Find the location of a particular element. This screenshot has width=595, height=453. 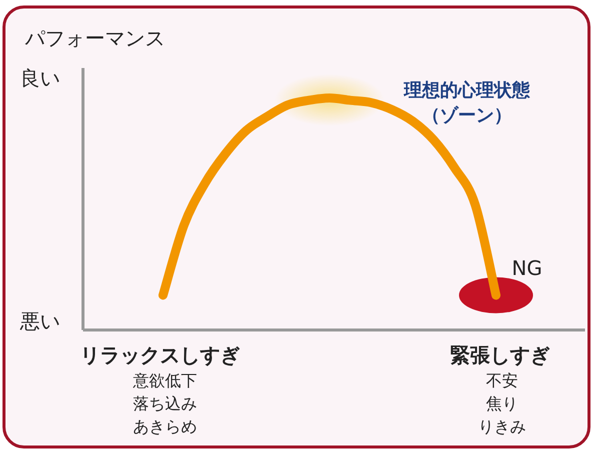

text: 緊張しすぎ is located at coordinates (500, 355).